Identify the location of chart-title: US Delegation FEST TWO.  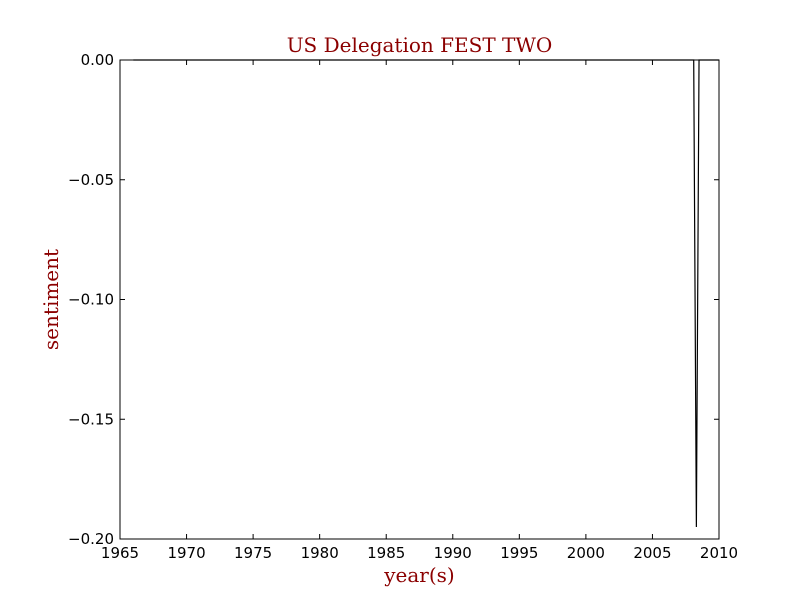
(420, 45).